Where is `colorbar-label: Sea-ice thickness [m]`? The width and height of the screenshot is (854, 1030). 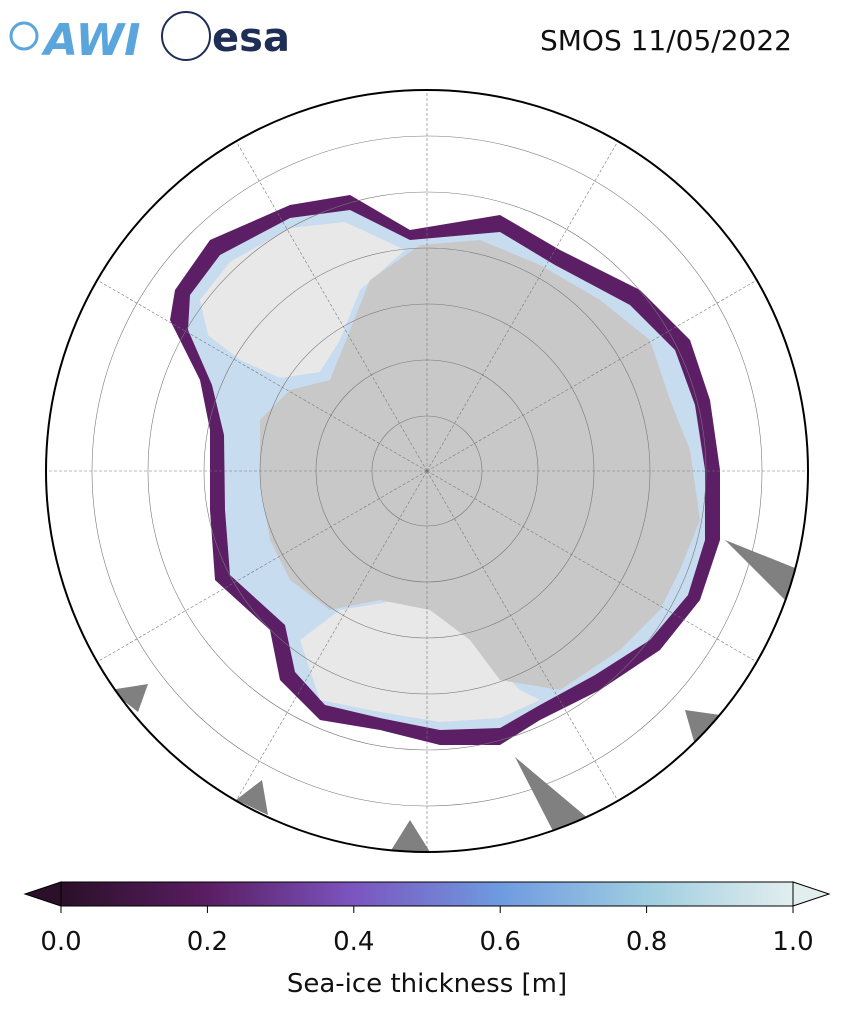
colorbar-label: Sea-ice thickness [m] is located at coordinates (427, 984).